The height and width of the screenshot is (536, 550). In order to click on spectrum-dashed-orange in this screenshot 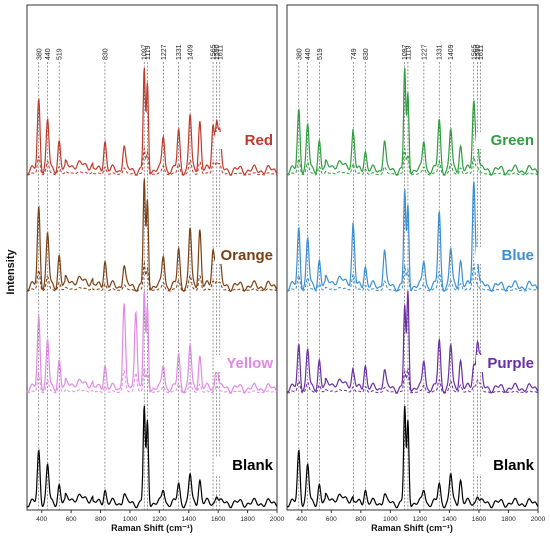, I will do `click(151, 276)`.